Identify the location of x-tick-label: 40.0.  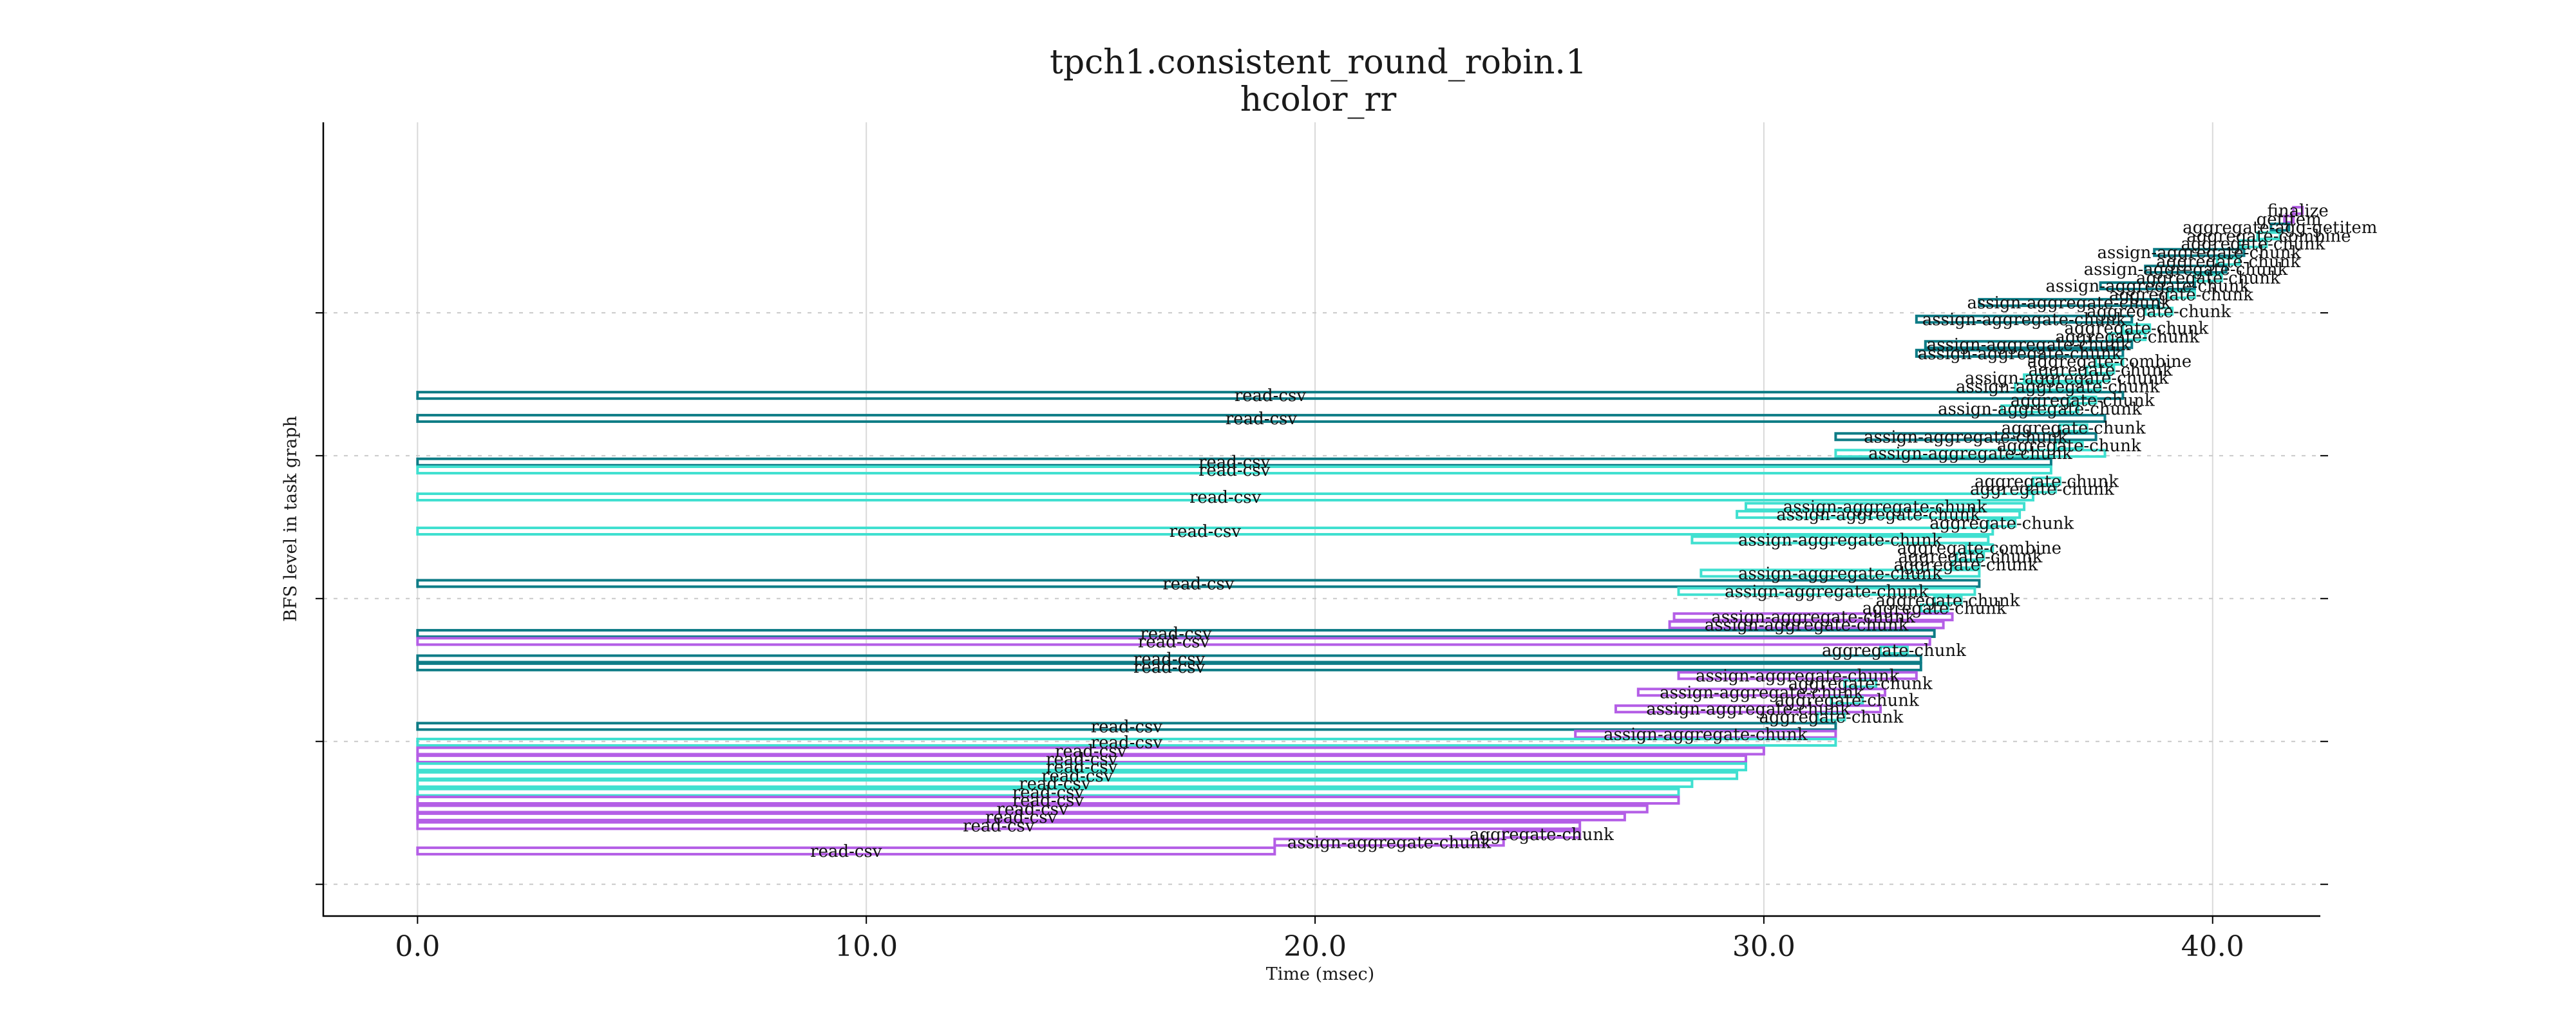
(2212, 947).